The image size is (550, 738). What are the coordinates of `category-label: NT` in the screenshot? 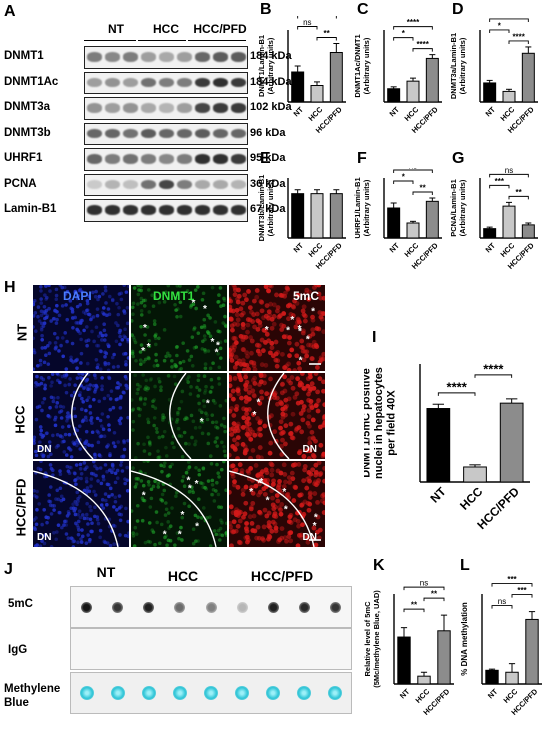 It's located at (395, 112).